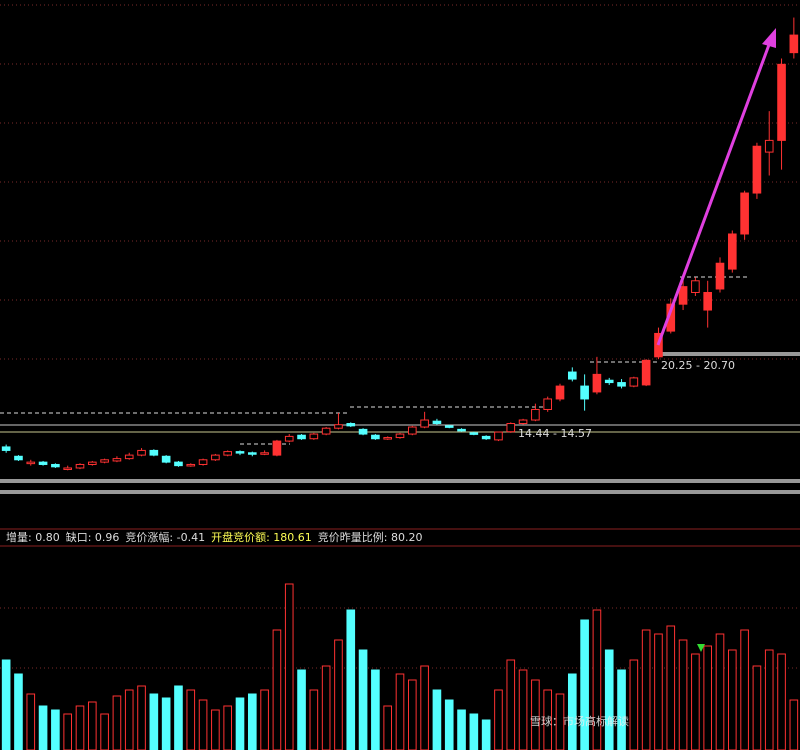 The image size is (800, 750). Describe the element at coordinates (769, 38) in the screenshot. I see `arrow-head` at that location.